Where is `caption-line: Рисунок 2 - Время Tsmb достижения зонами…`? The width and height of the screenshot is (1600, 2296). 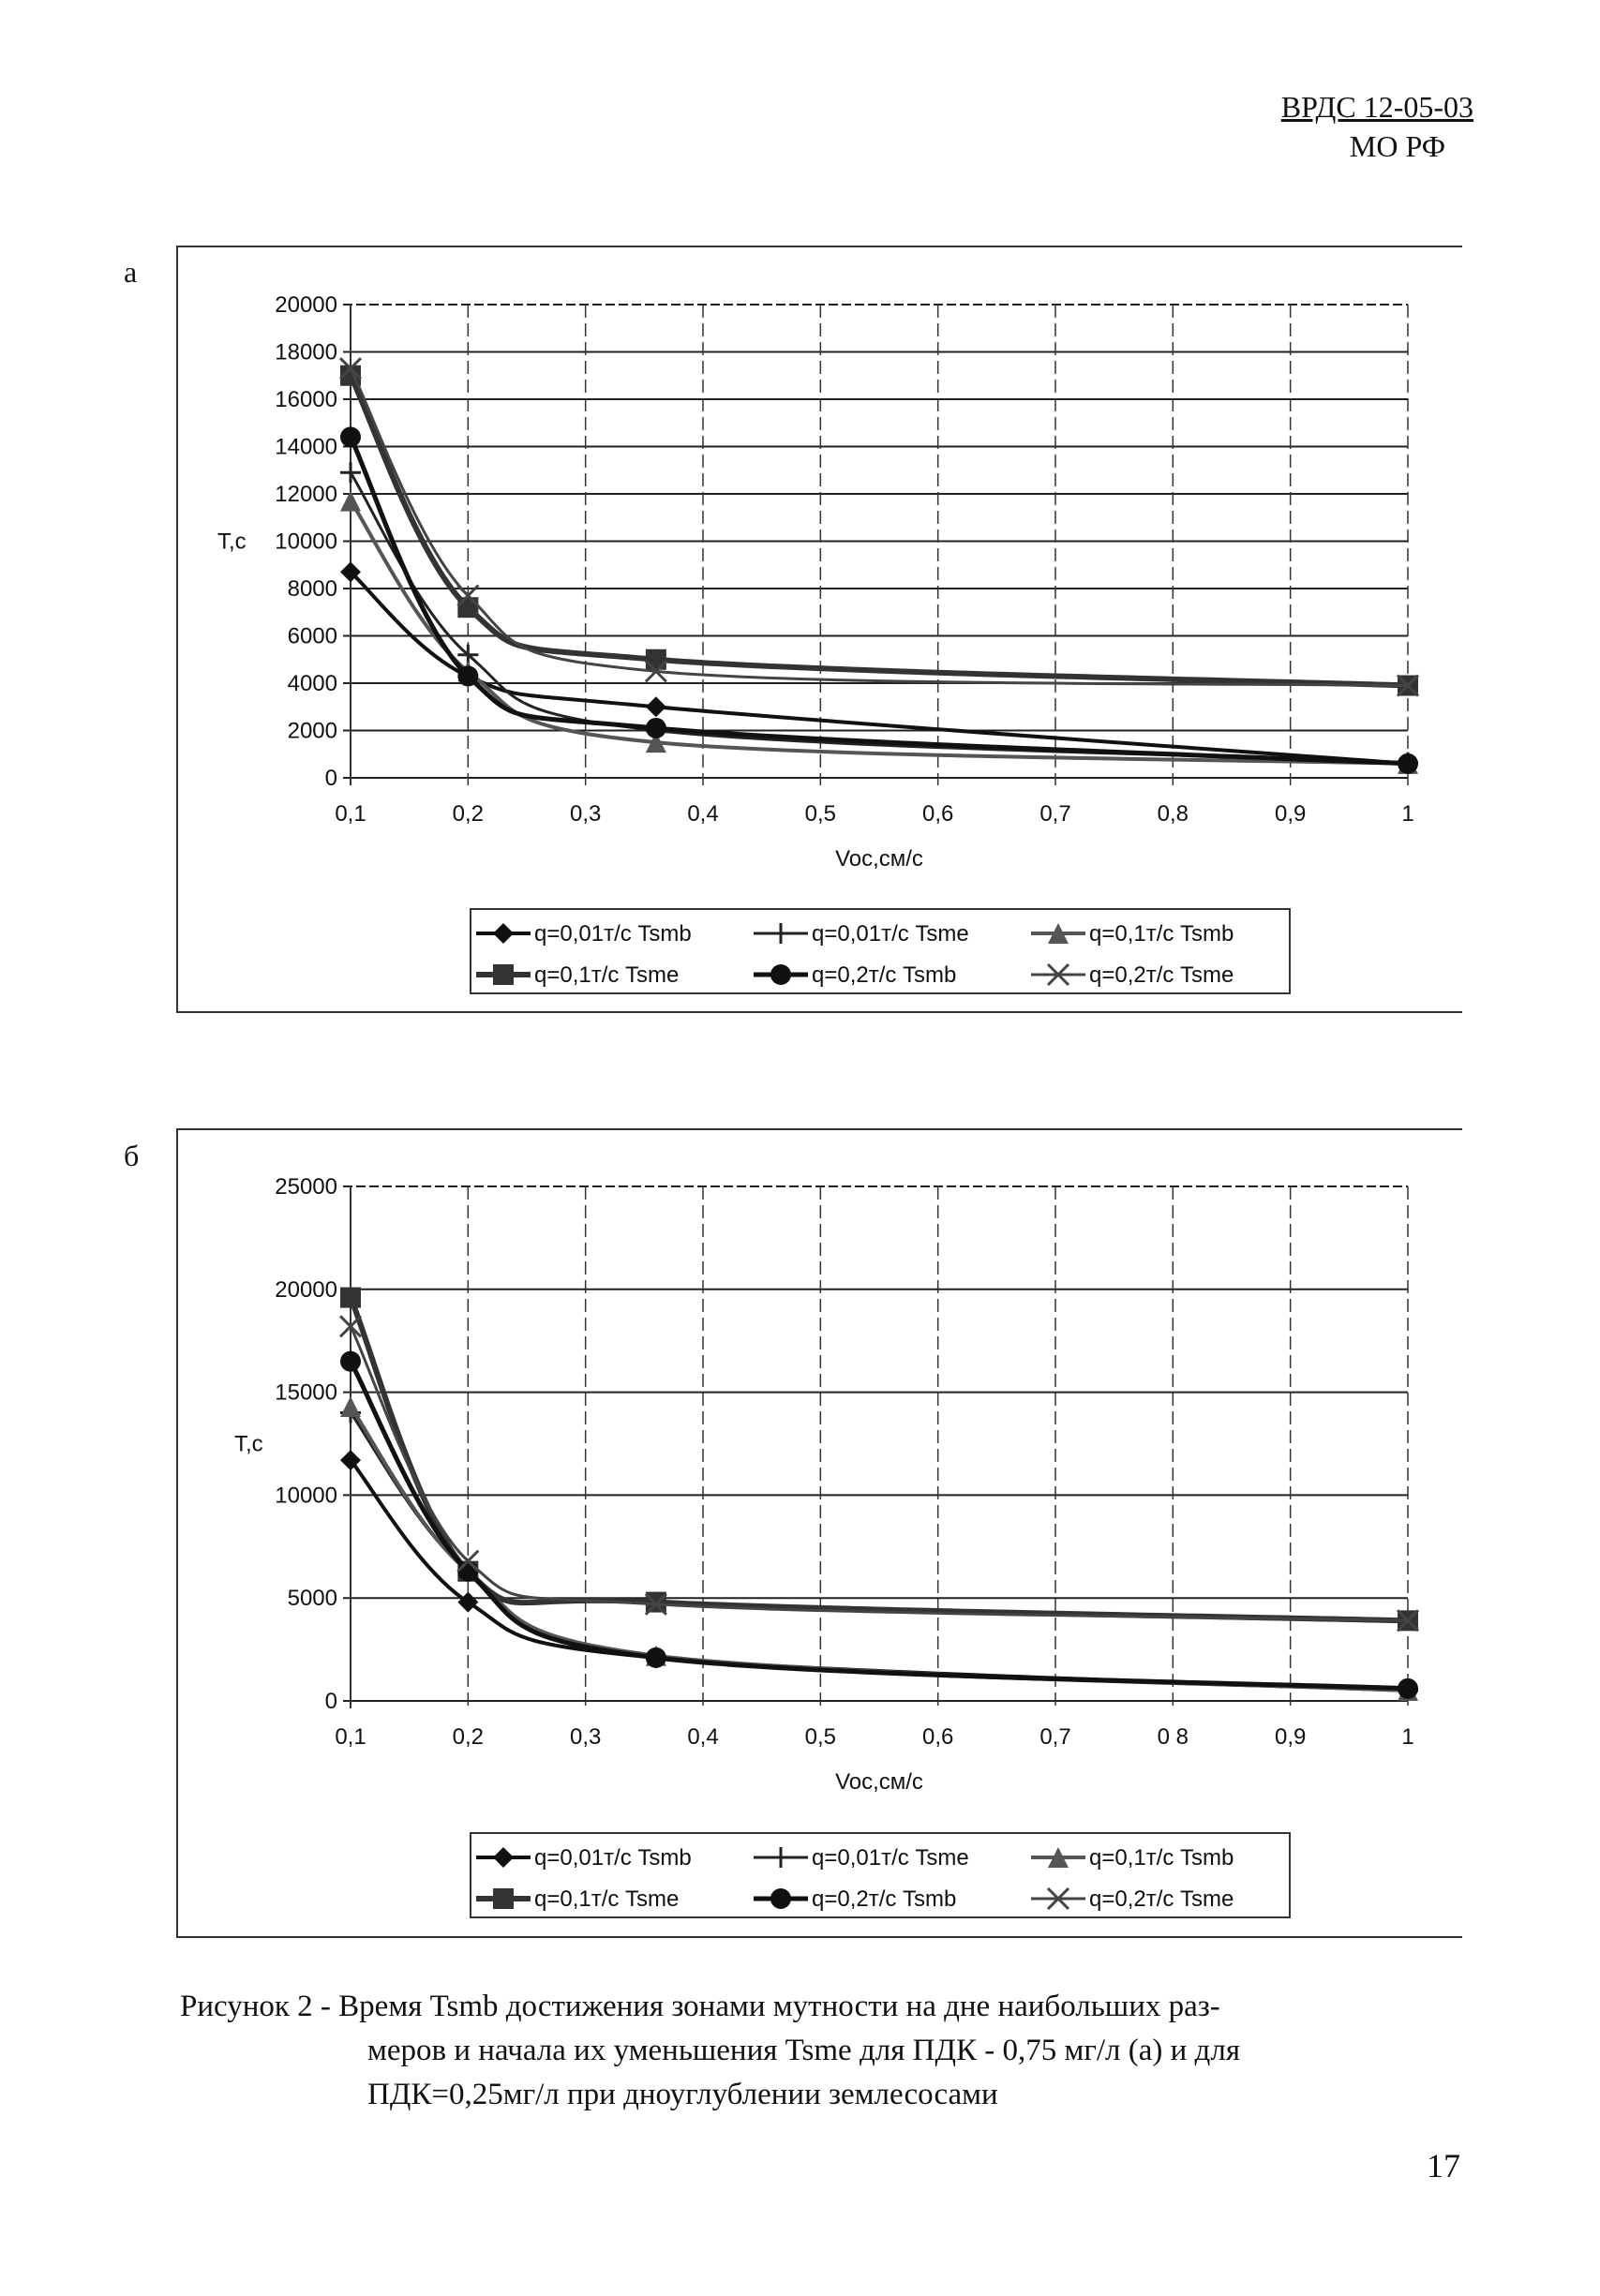
caption-line: Рисунок 2 - Время Tsmb достижения зонами… is located at coordinates (700, 2007).